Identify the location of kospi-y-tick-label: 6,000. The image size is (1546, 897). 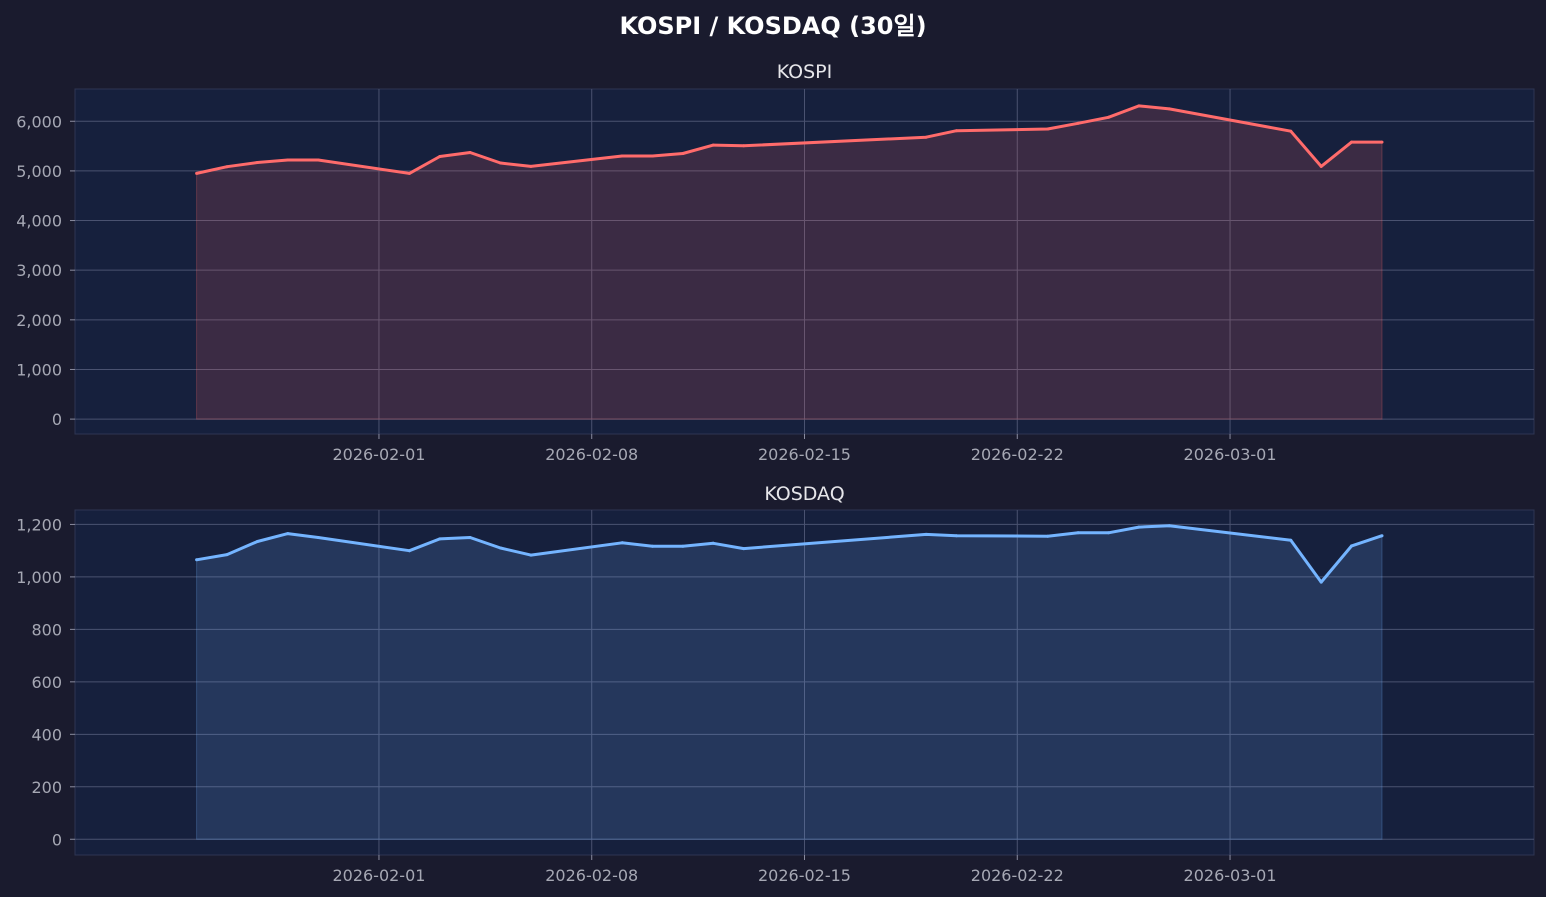
(39, 121).